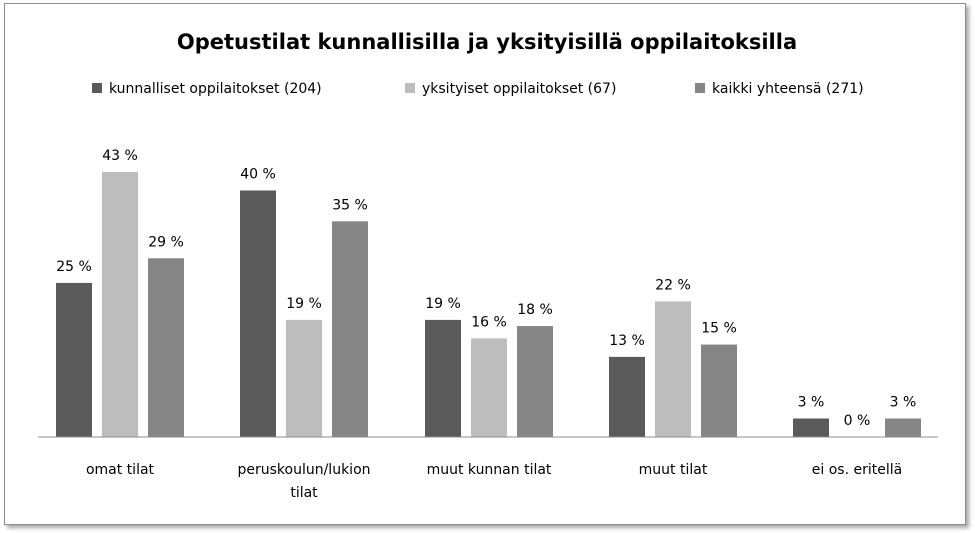 This screenshot has width=975, height=533. I want to click on bar-s1-c3, so click(443, 378).